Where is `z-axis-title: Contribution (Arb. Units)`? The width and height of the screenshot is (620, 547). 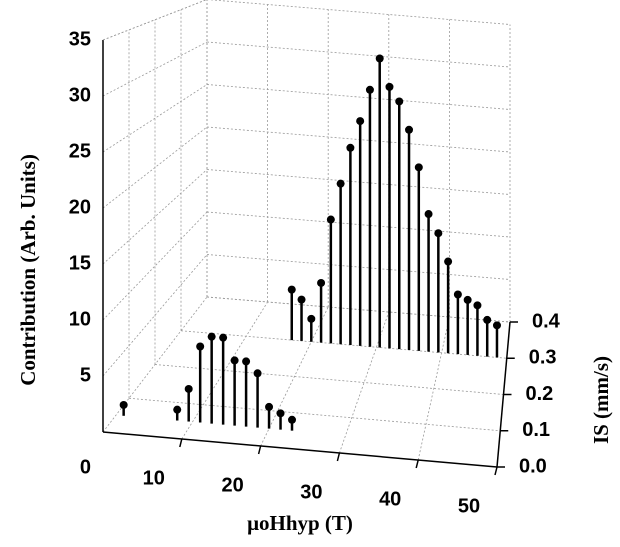
z-axis-title: Contribution (Arb. Units) is located at coordinates (28, 270).